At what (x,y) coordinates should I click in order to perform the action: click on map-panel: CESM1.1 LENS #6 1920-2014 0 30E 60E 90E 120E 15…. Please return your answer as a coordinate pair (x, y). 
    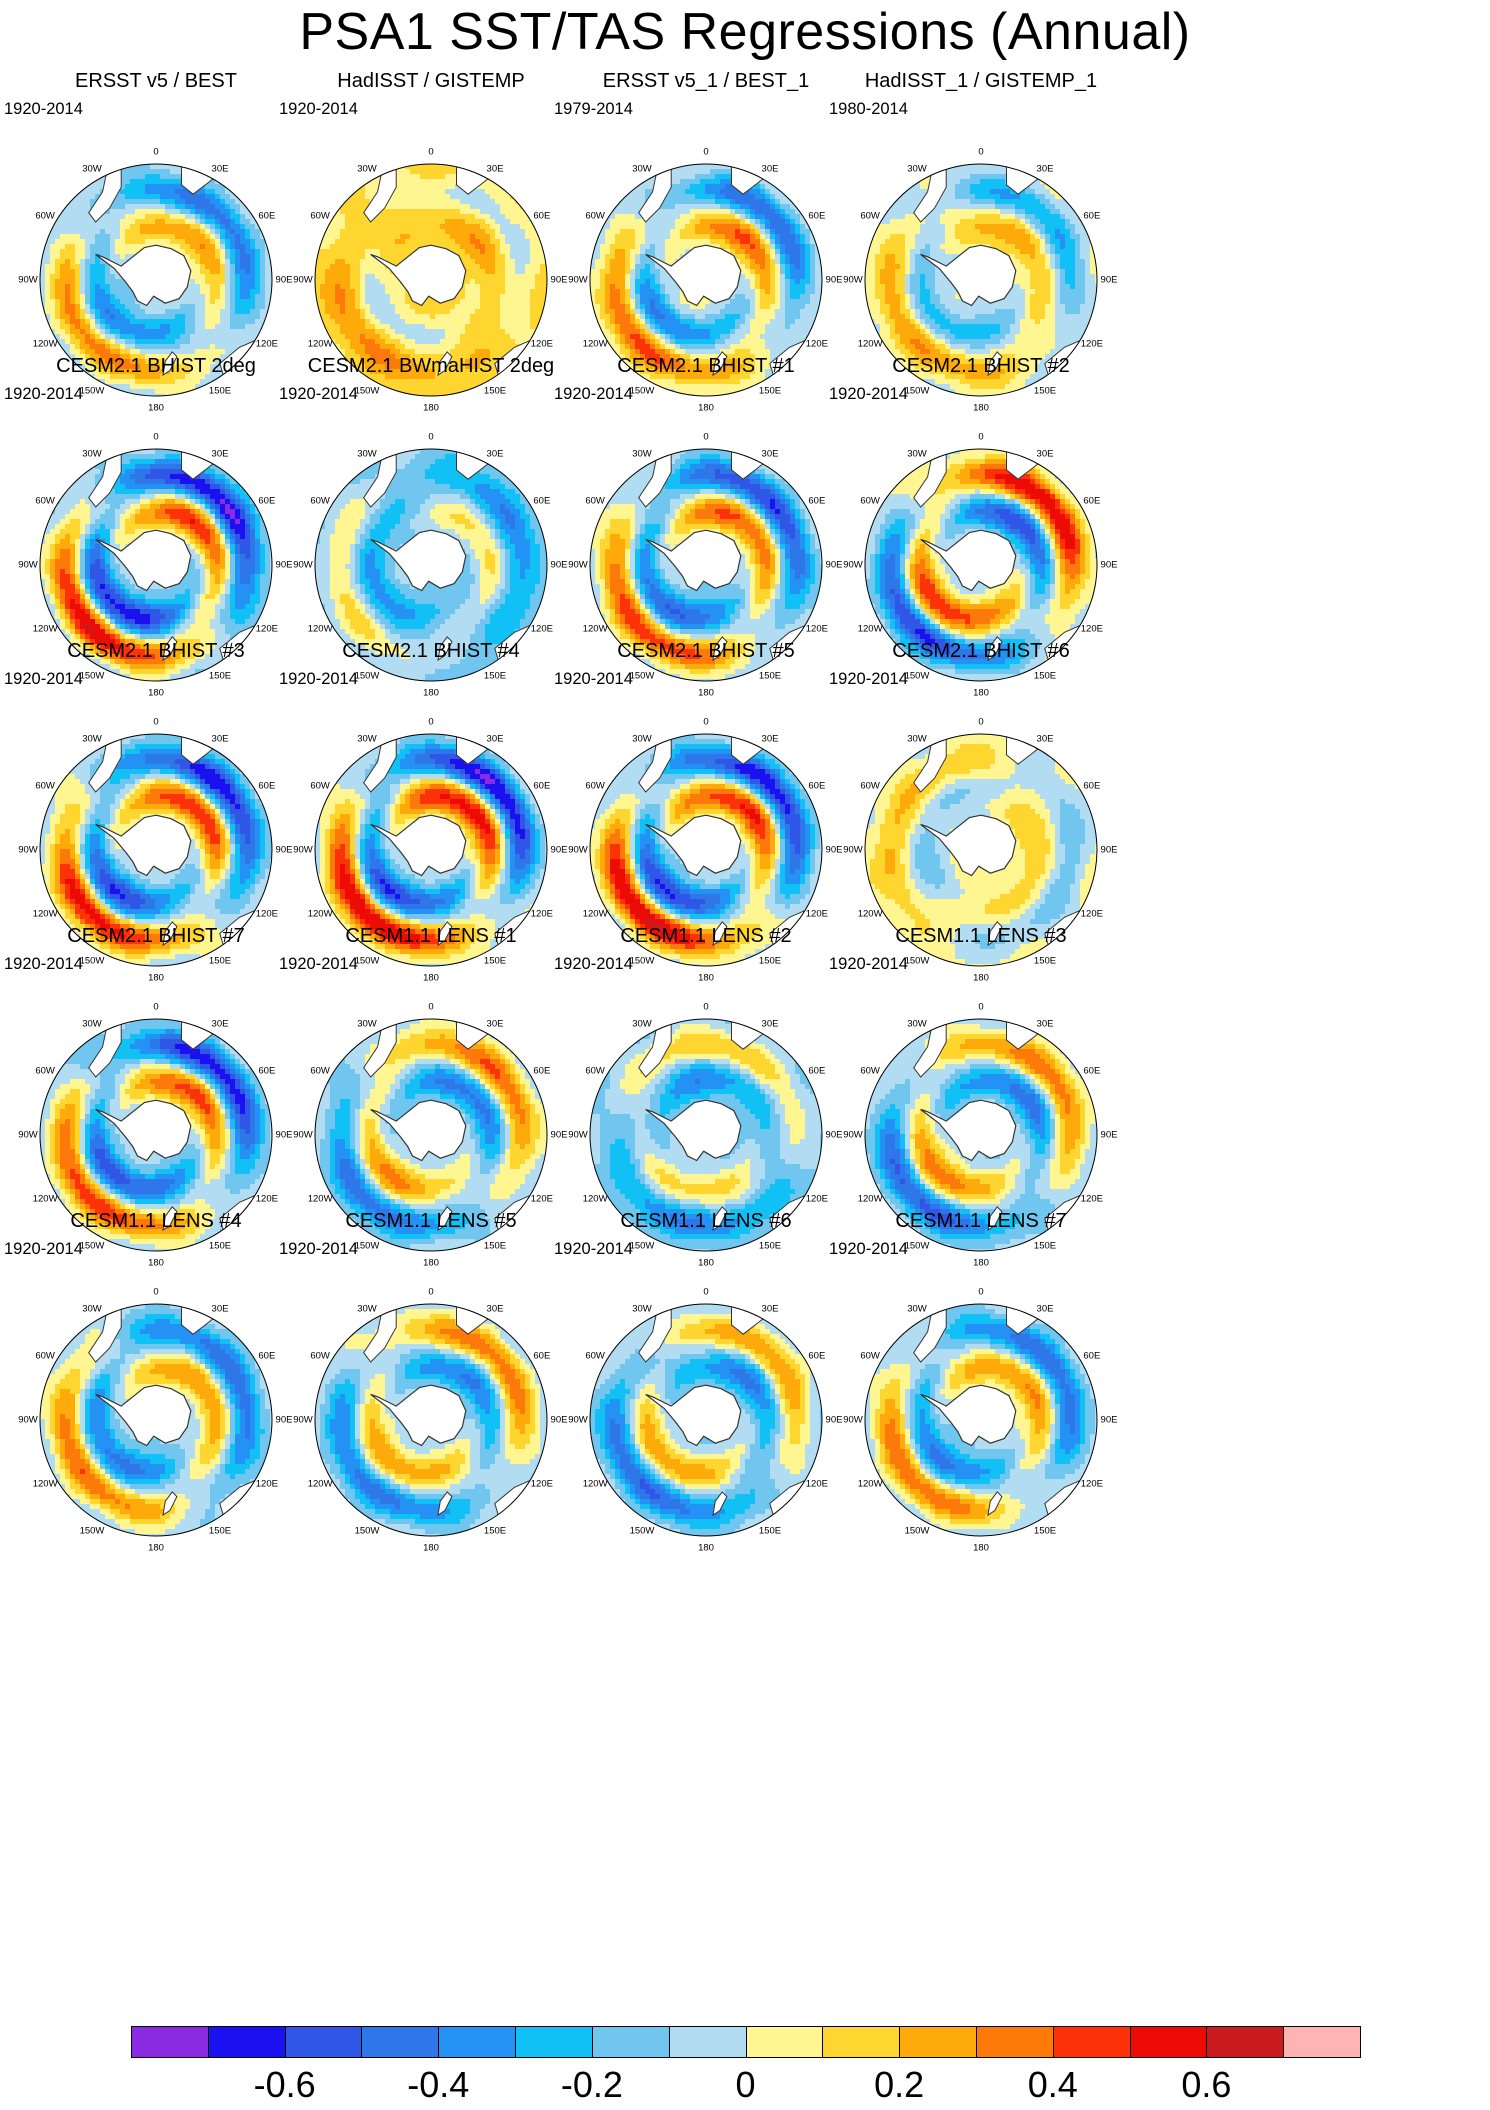
    Looking at the image, I should click on (706, 1402).